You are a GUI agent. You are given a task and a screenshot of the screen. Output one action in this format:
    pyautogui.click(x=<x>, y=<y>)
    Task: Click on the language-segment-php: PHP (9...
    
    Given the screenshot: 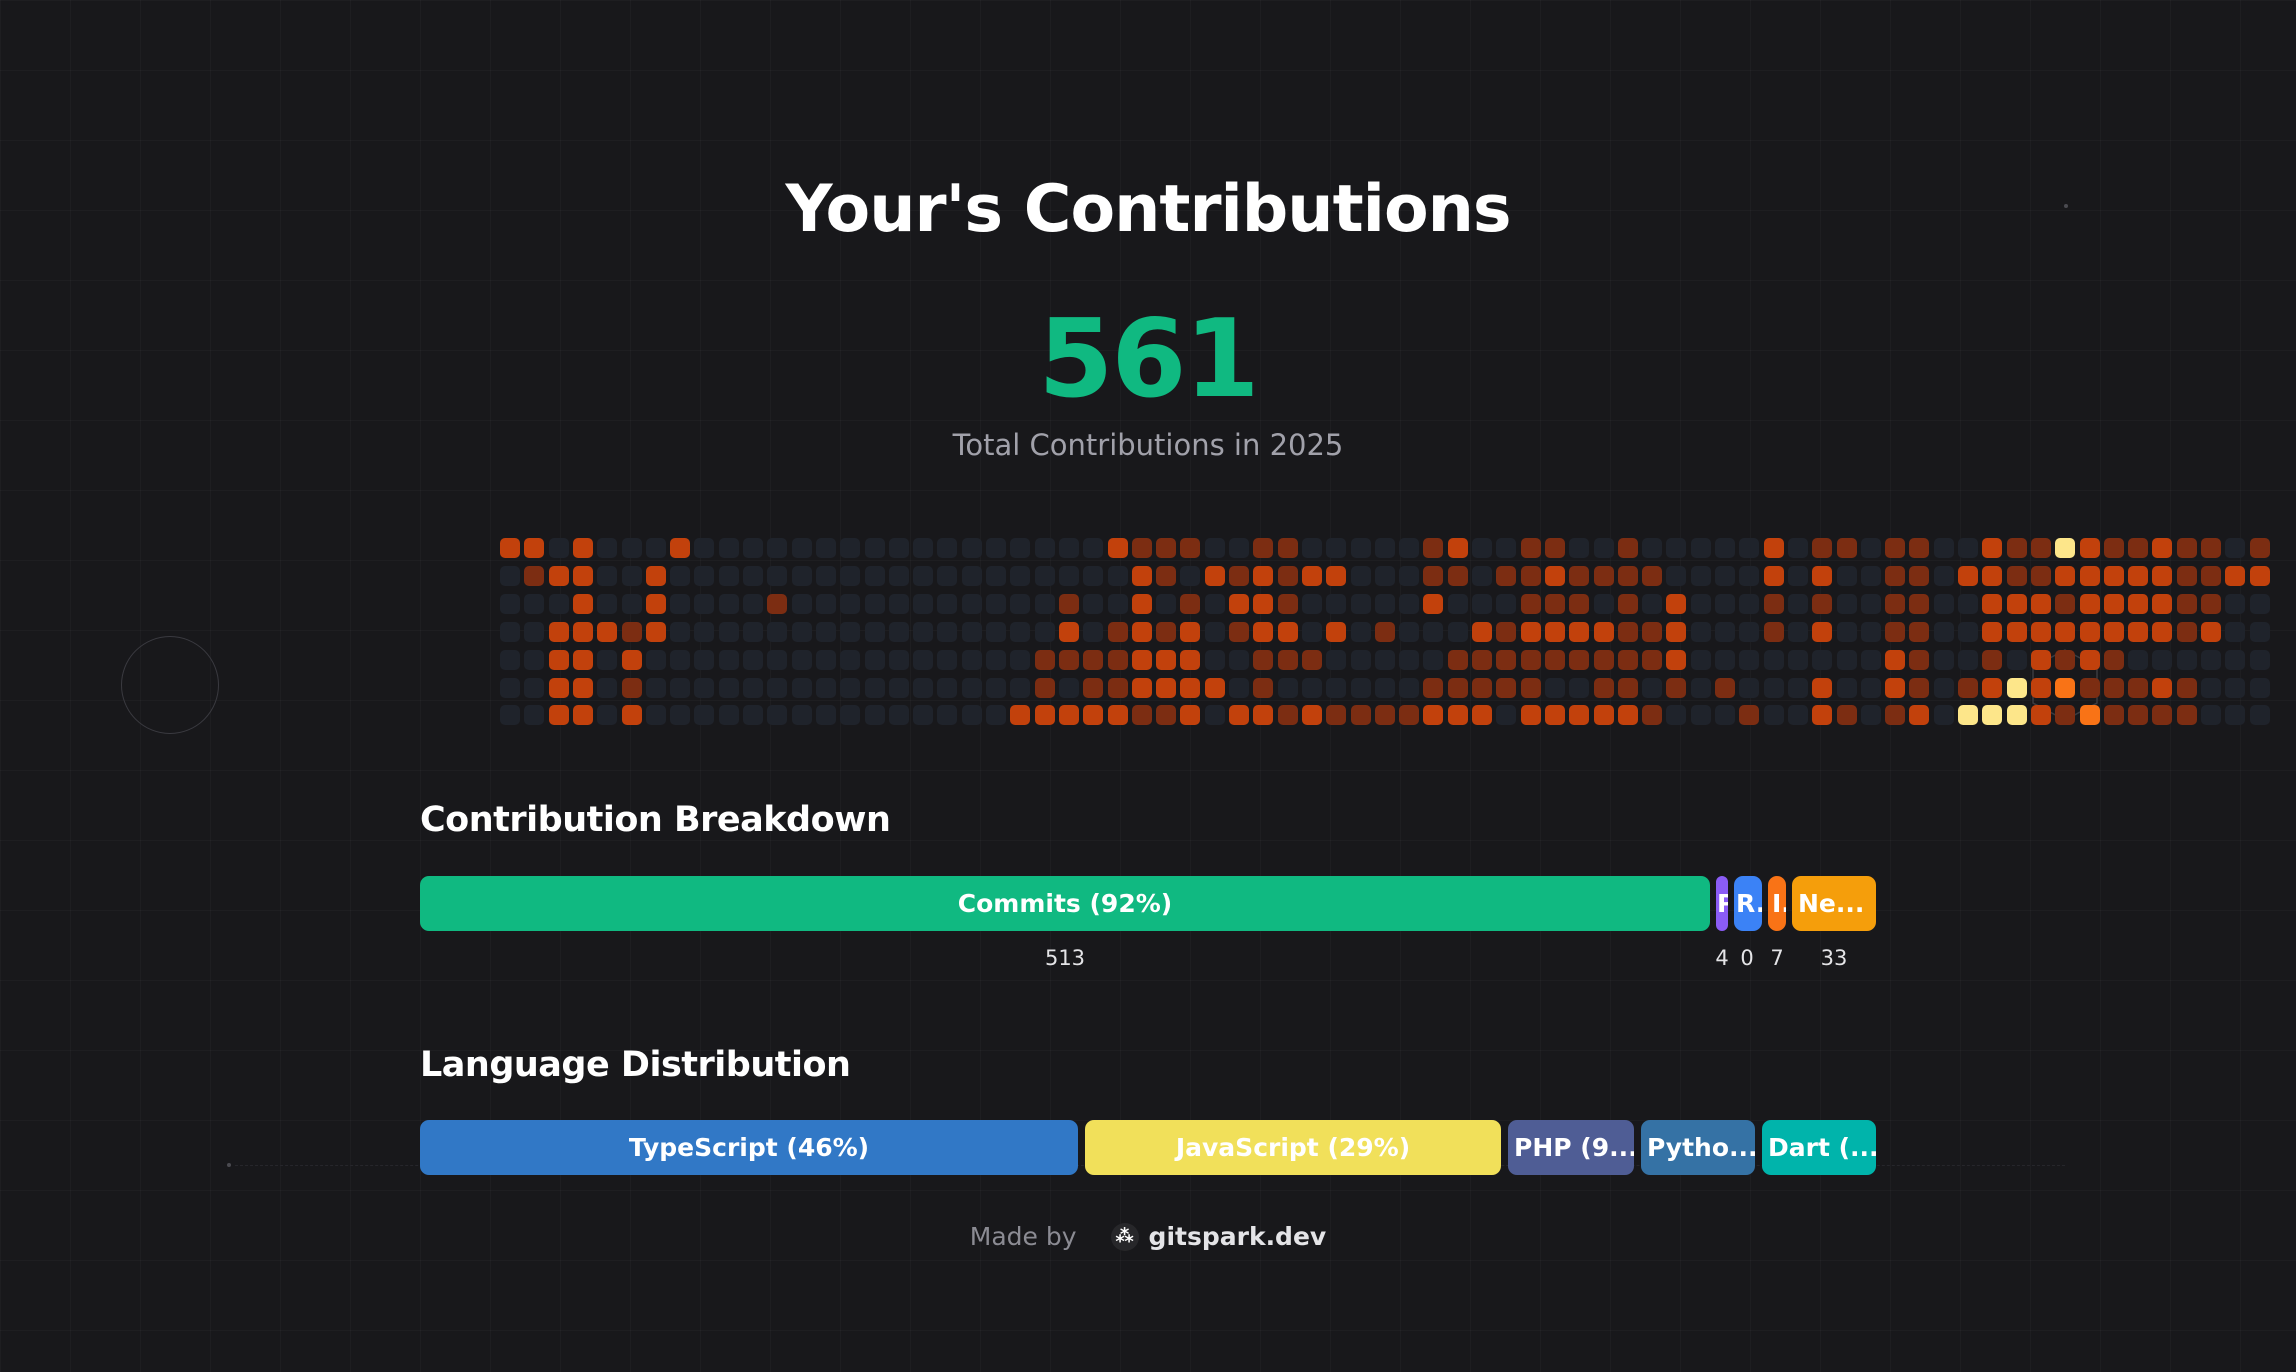 What is the action you would take?
    pyautogui.click(x=1571, y=1147)
    